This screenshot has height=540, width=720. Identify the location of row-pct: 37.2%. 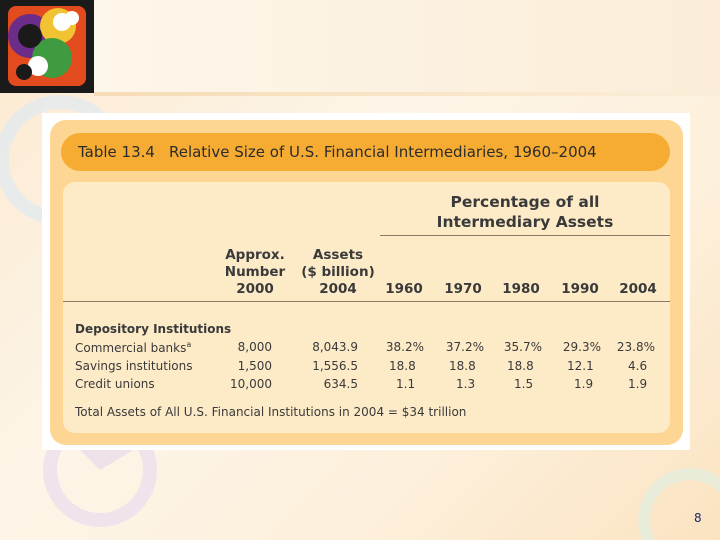
(464, 347).